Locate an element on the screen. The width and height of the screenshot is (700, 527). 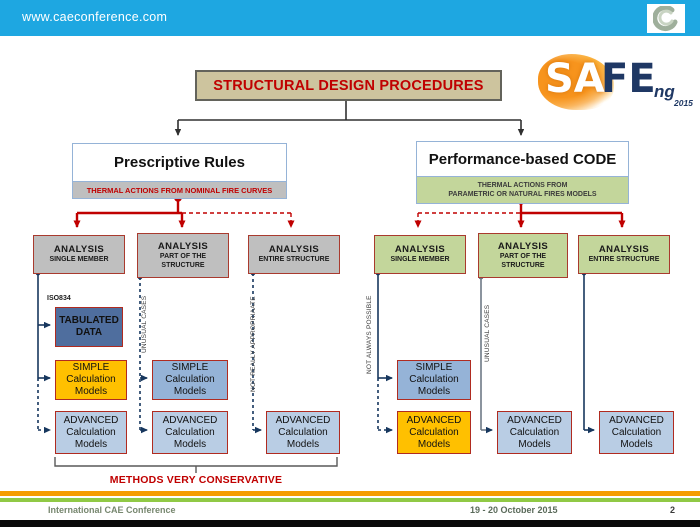
swirl-icon is located at coordinates (665, 18).